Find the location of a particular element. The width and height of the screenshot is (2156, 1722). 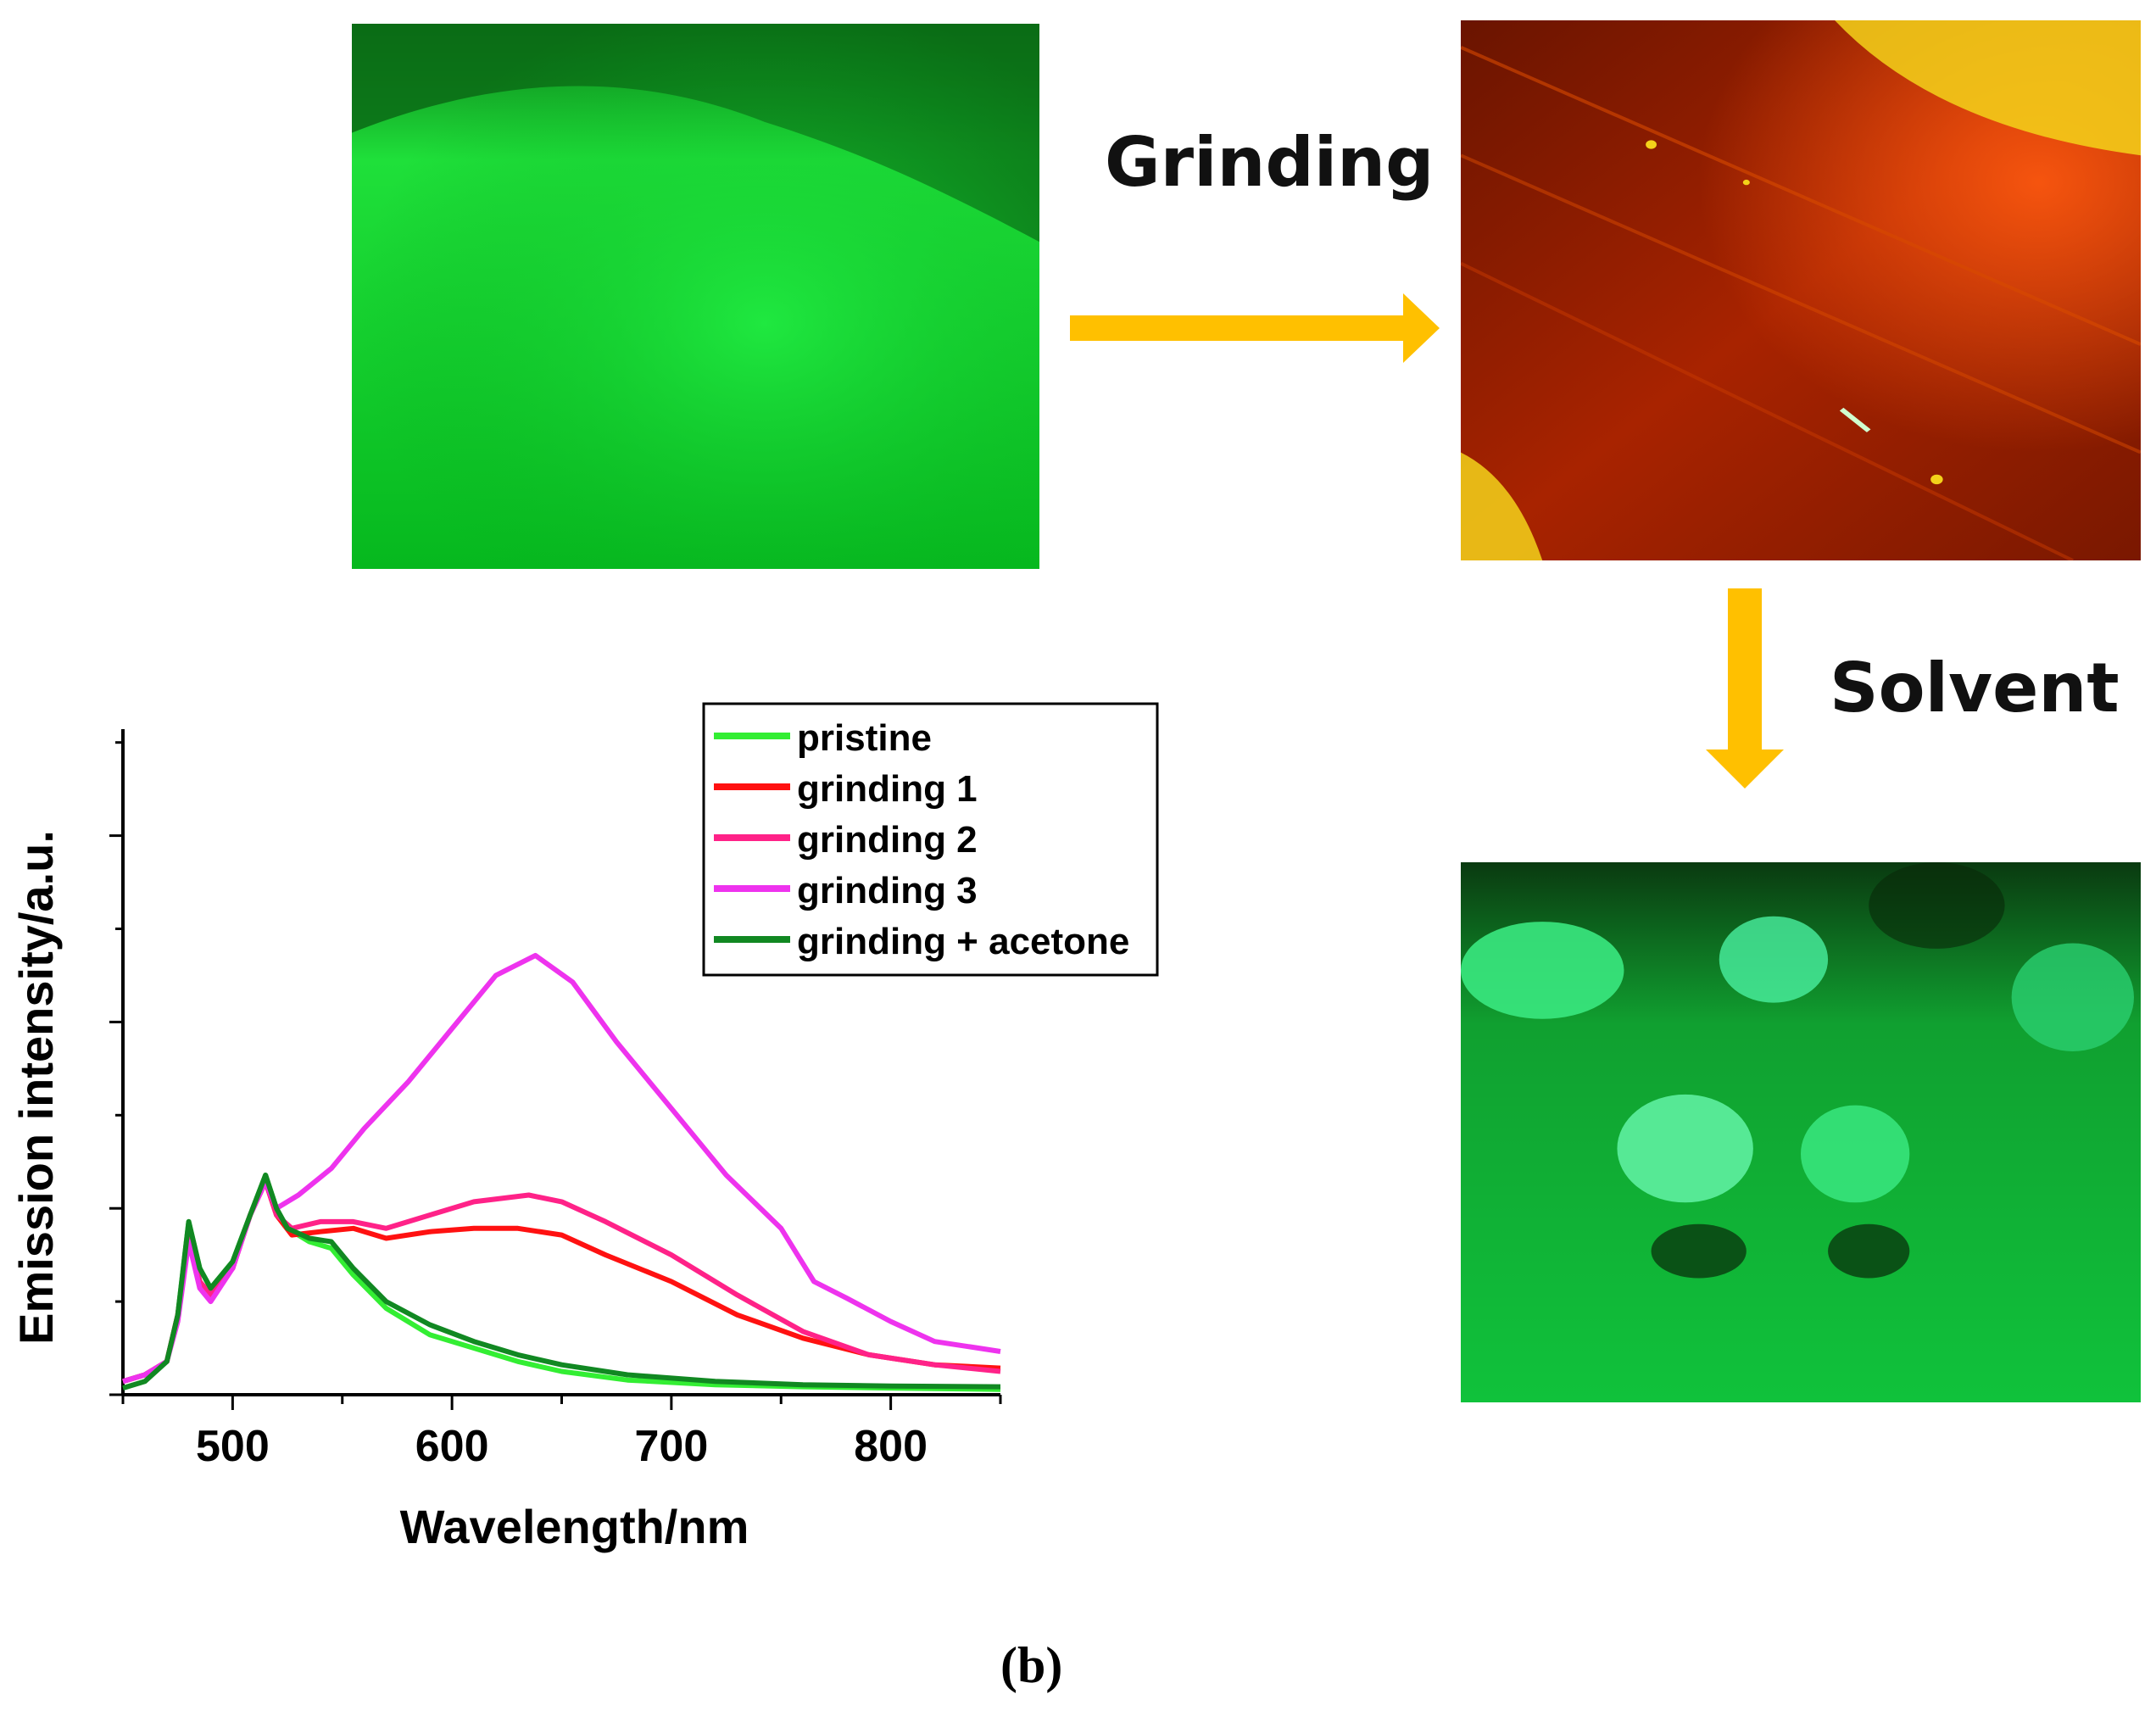

grinding-label: Grinding is located at coordinates (1270, 162).